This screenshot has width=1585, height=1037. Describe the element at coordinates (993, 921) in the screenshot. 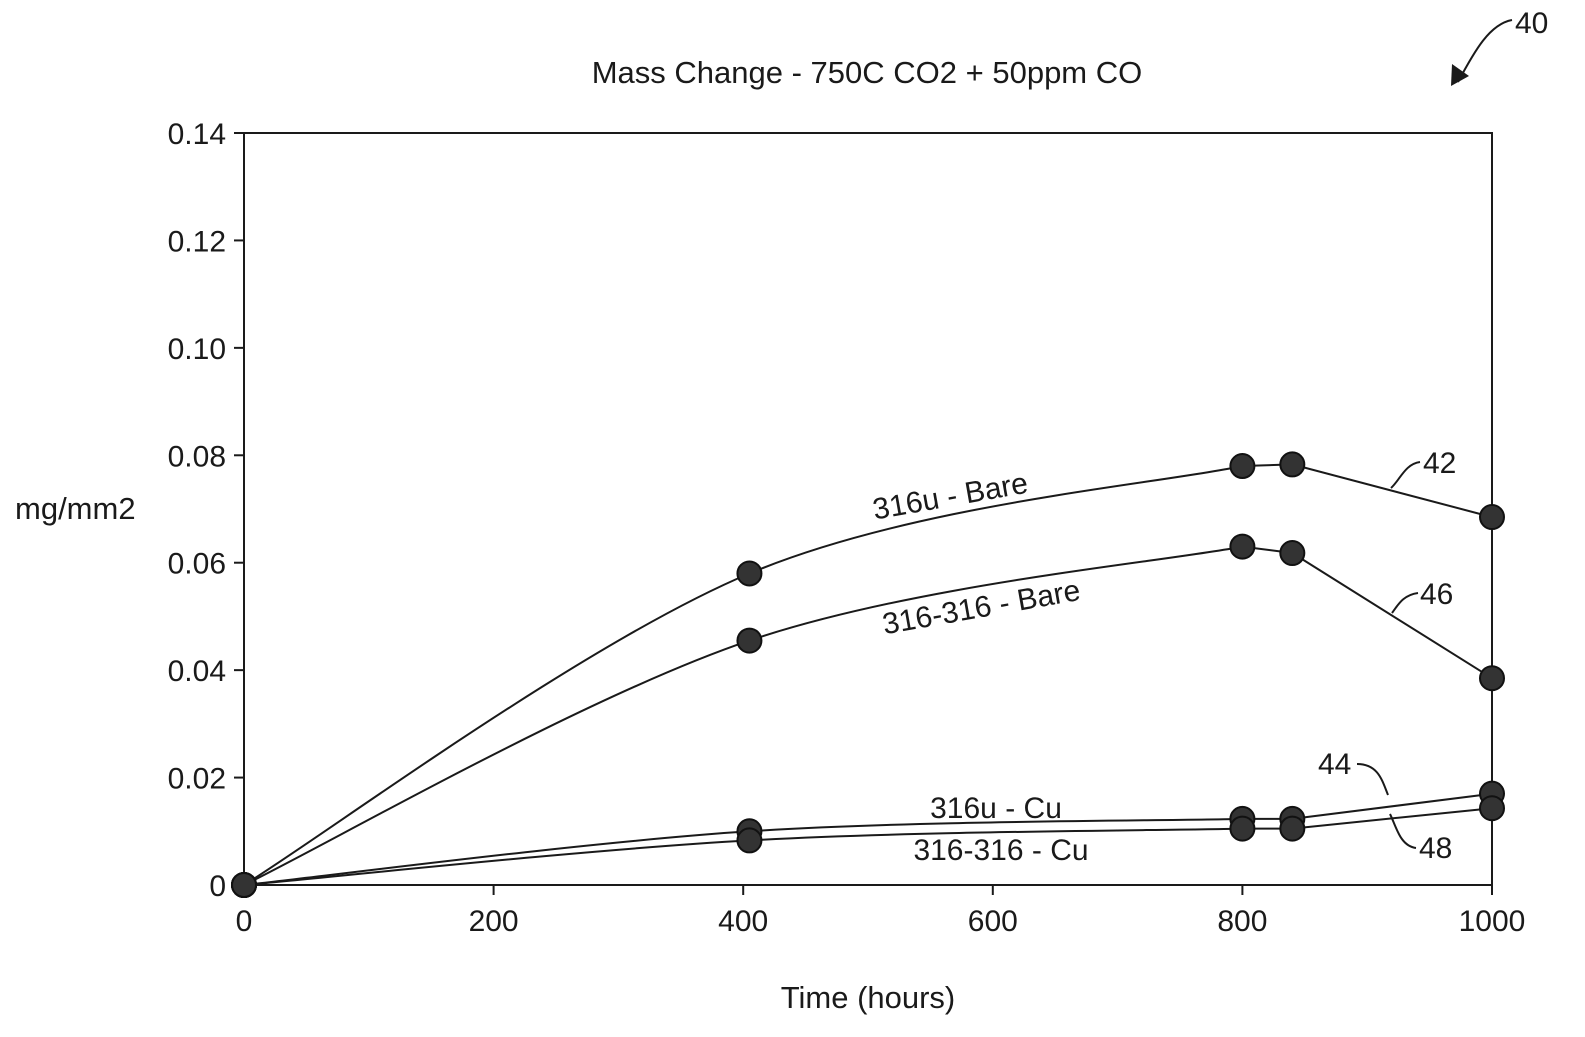

I see `x-tick-label: 600` at that location.